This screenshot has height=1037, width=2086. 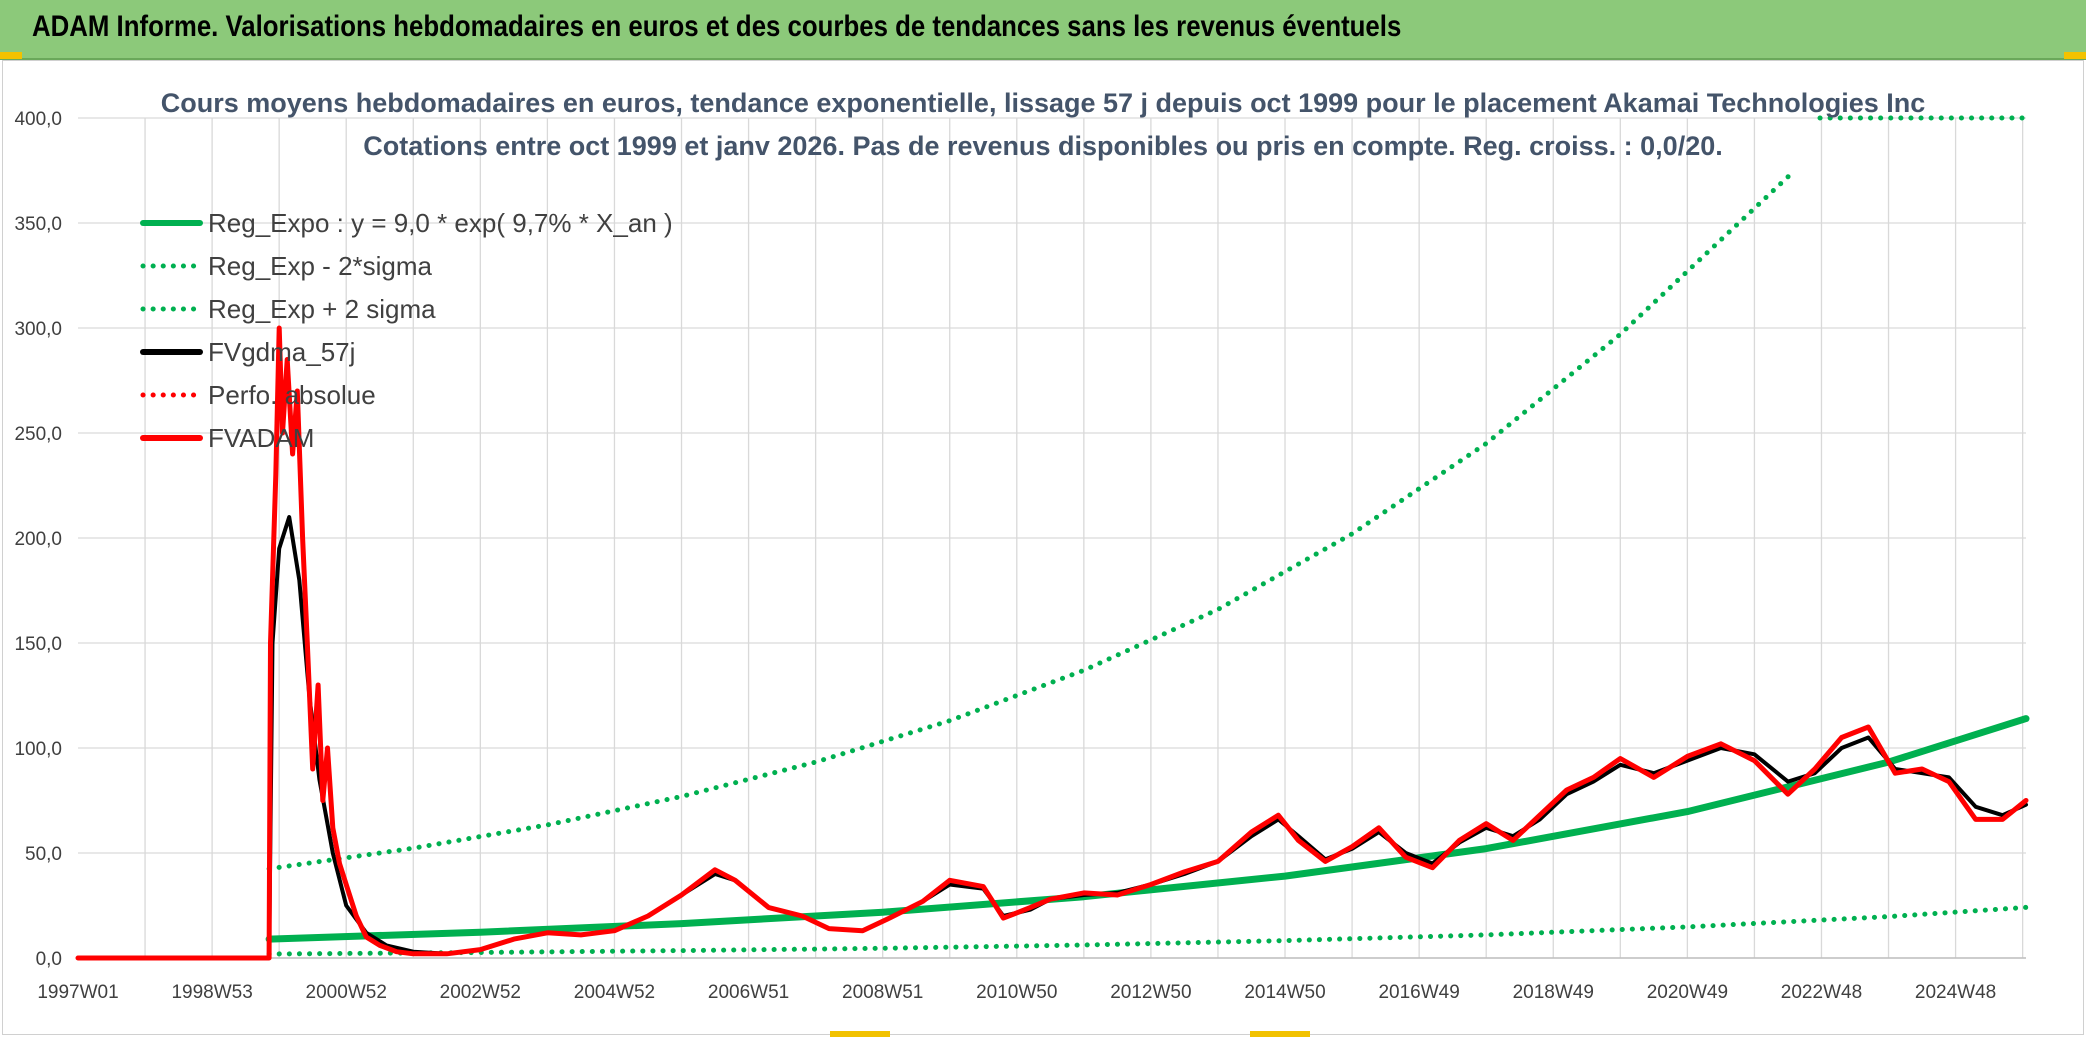 What do you see at coordinates (882, 992) in the screenshot?
I see `x-tick-label: 2008W51` at bounding box center [882, 992].